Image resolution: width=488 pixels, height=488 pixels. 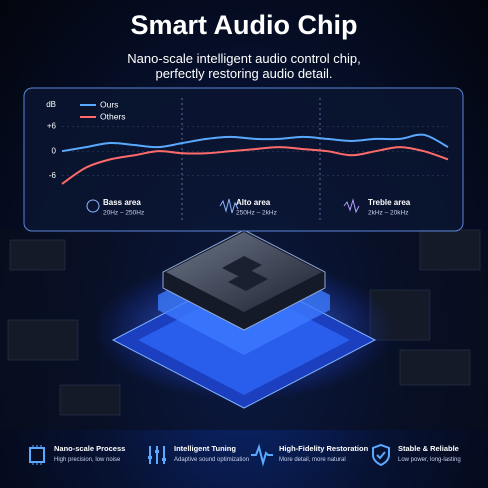 I want to click on feature-desc: Adaptive sound optimization, so click(x=212, y=460).